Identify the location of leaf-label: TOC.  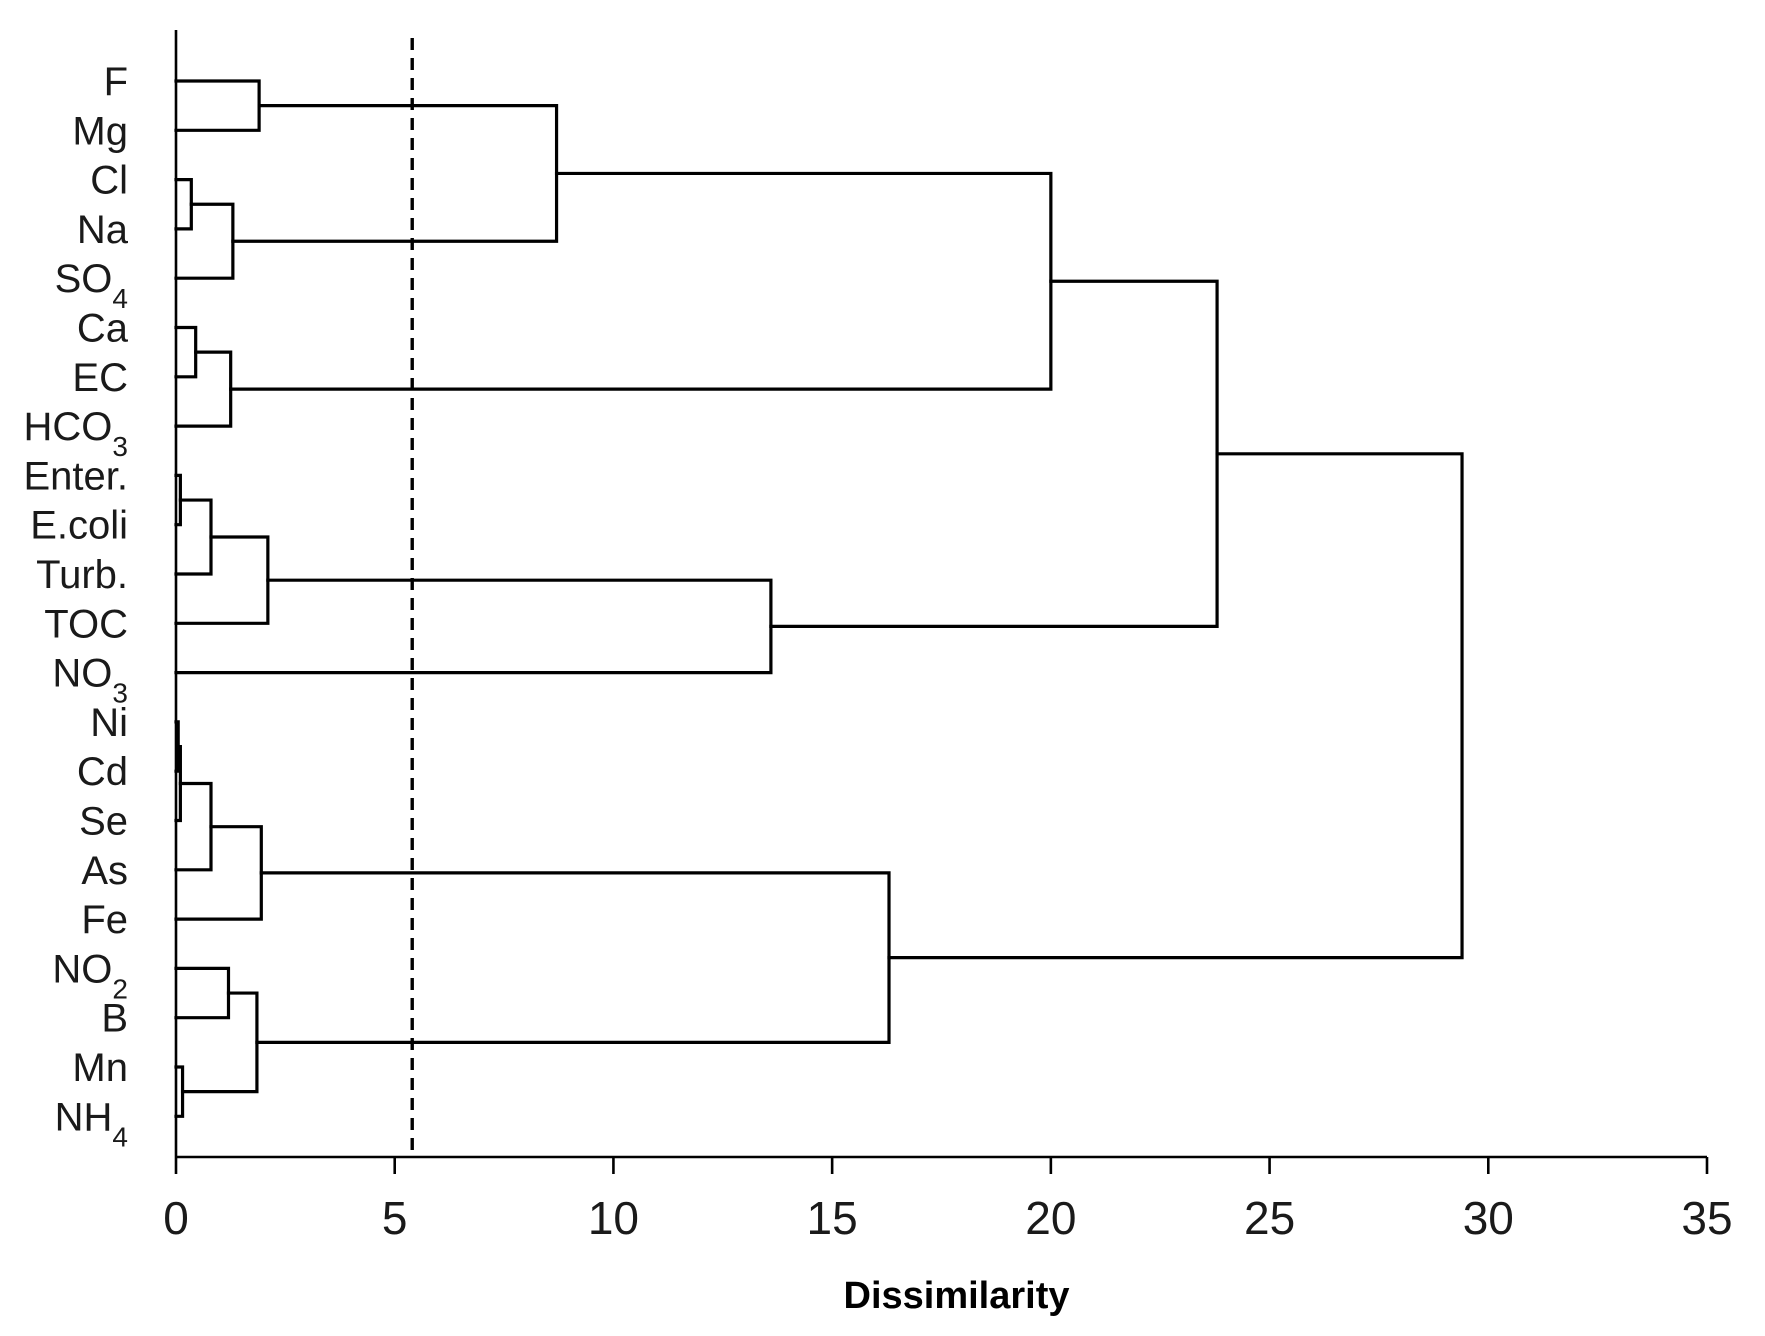
(86, 624).